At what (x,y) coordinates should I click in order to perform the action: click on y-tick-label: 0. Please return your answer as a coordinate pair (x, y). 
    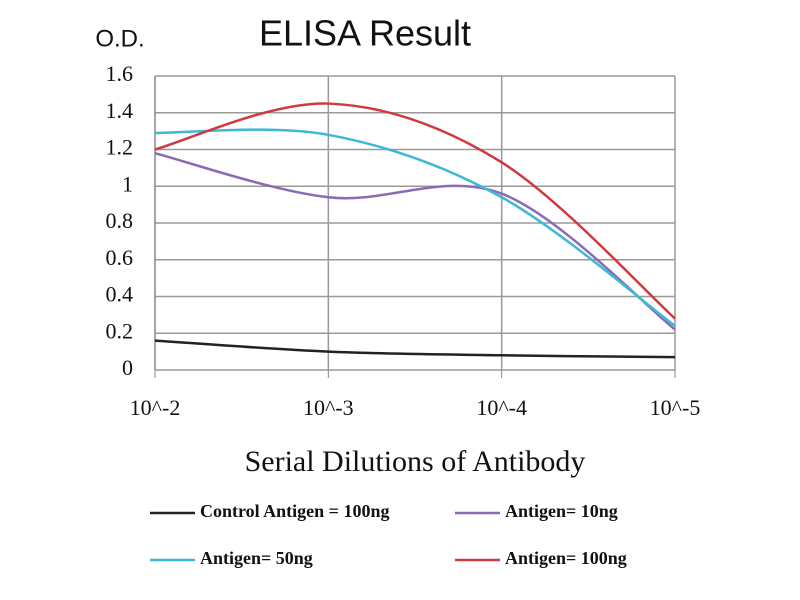
    Looking at the image, I should click on (127, 367).